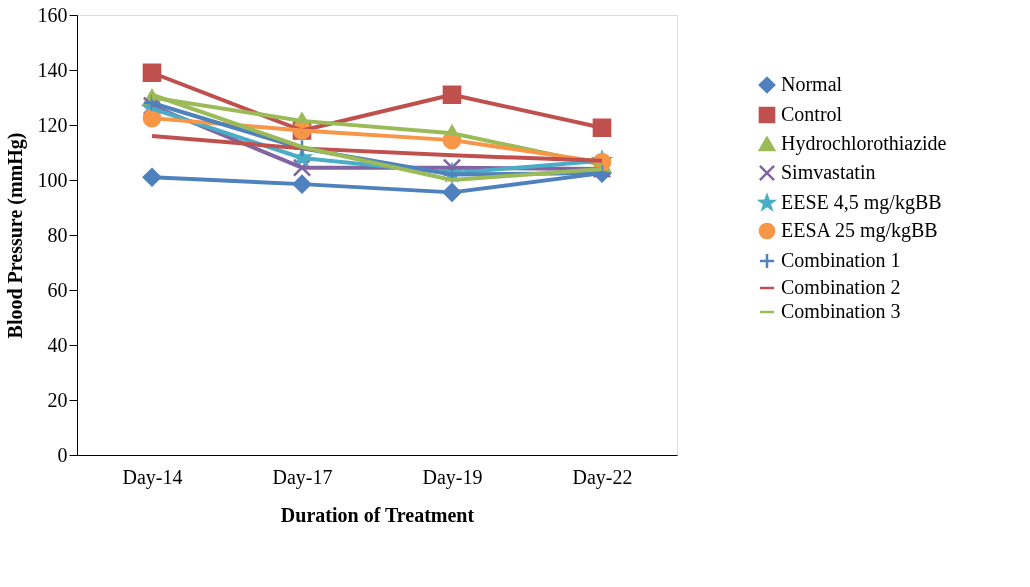 The image size is (1030, 587). What do you see at coordinates (52, 14) in the screenshot?
I see `y-tick-label: 160` at bounding box center [52, 14].